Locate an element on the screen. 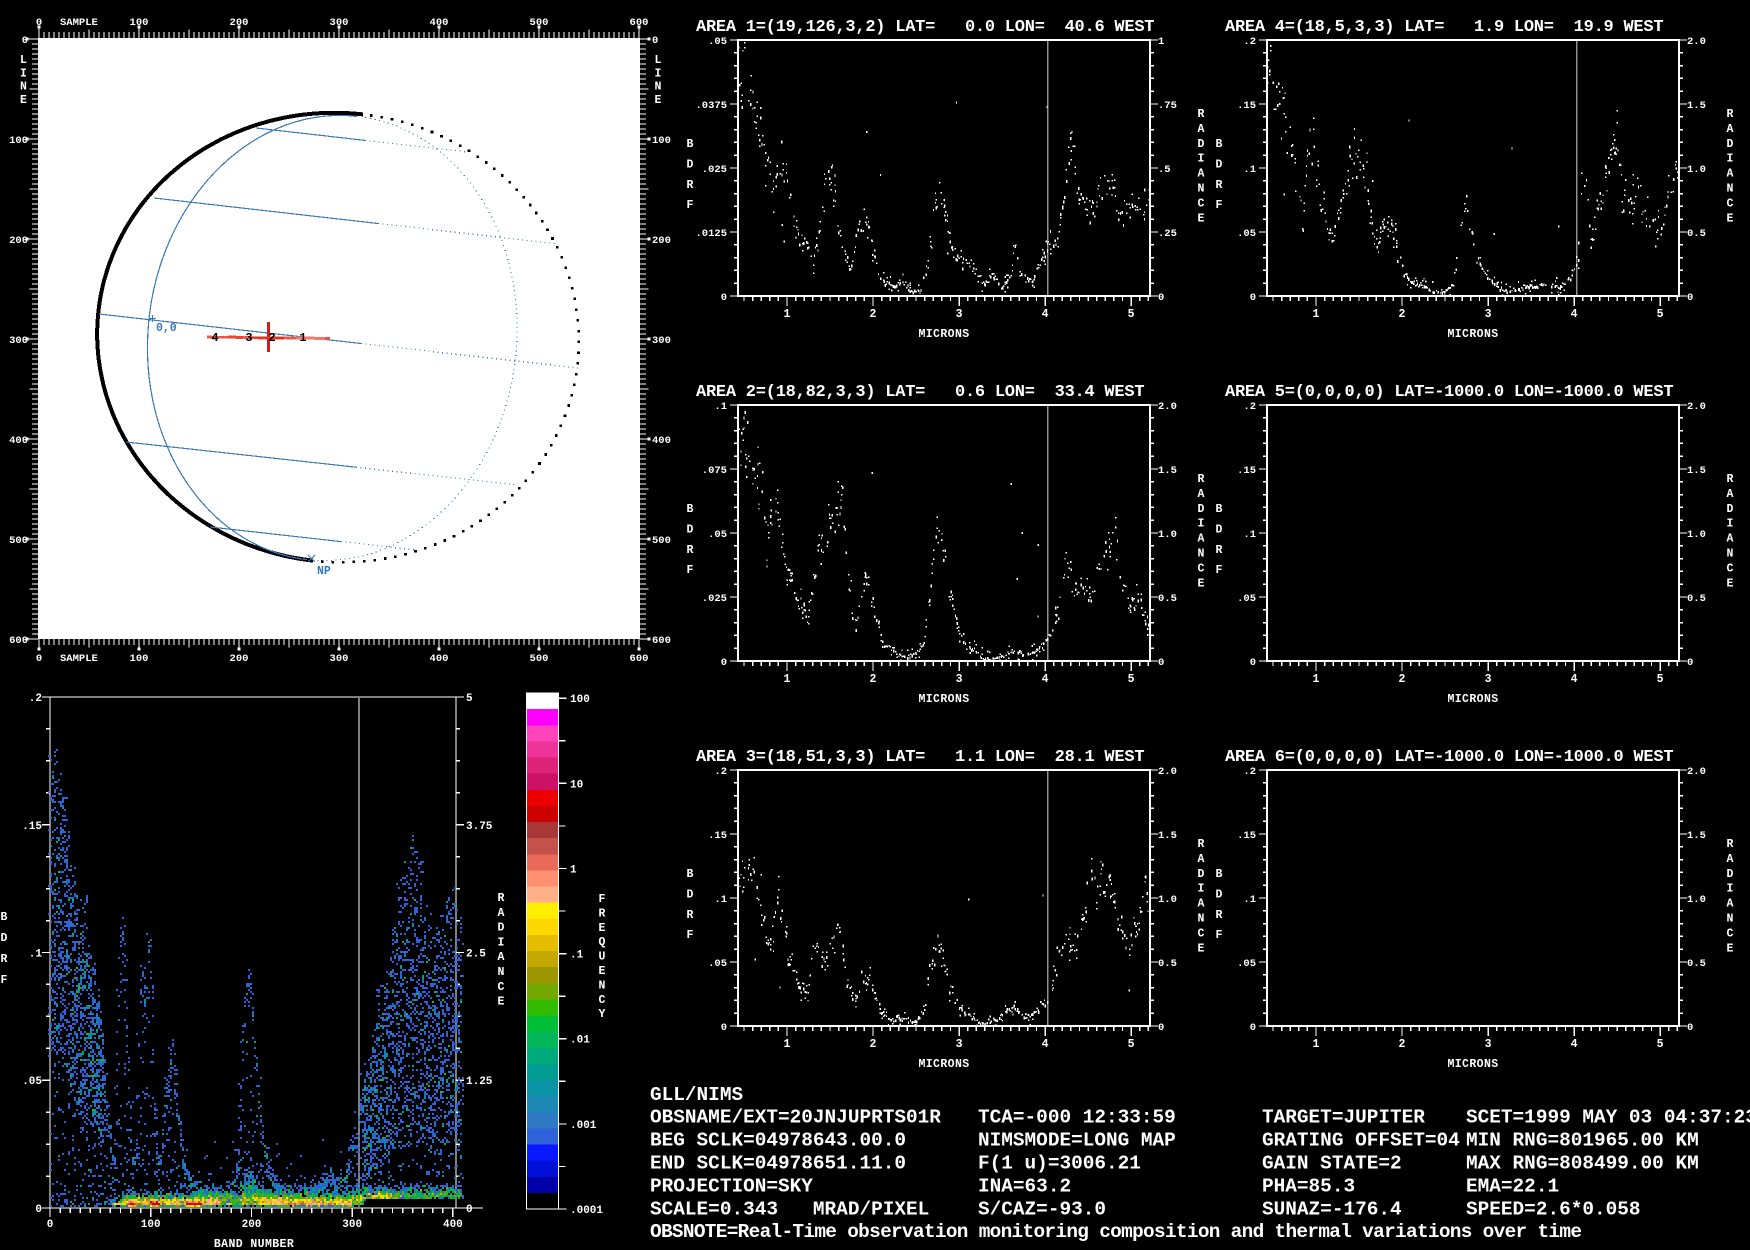  svg-text: S/CAZ=-93.0 is located at coordinates (1042, 1209).